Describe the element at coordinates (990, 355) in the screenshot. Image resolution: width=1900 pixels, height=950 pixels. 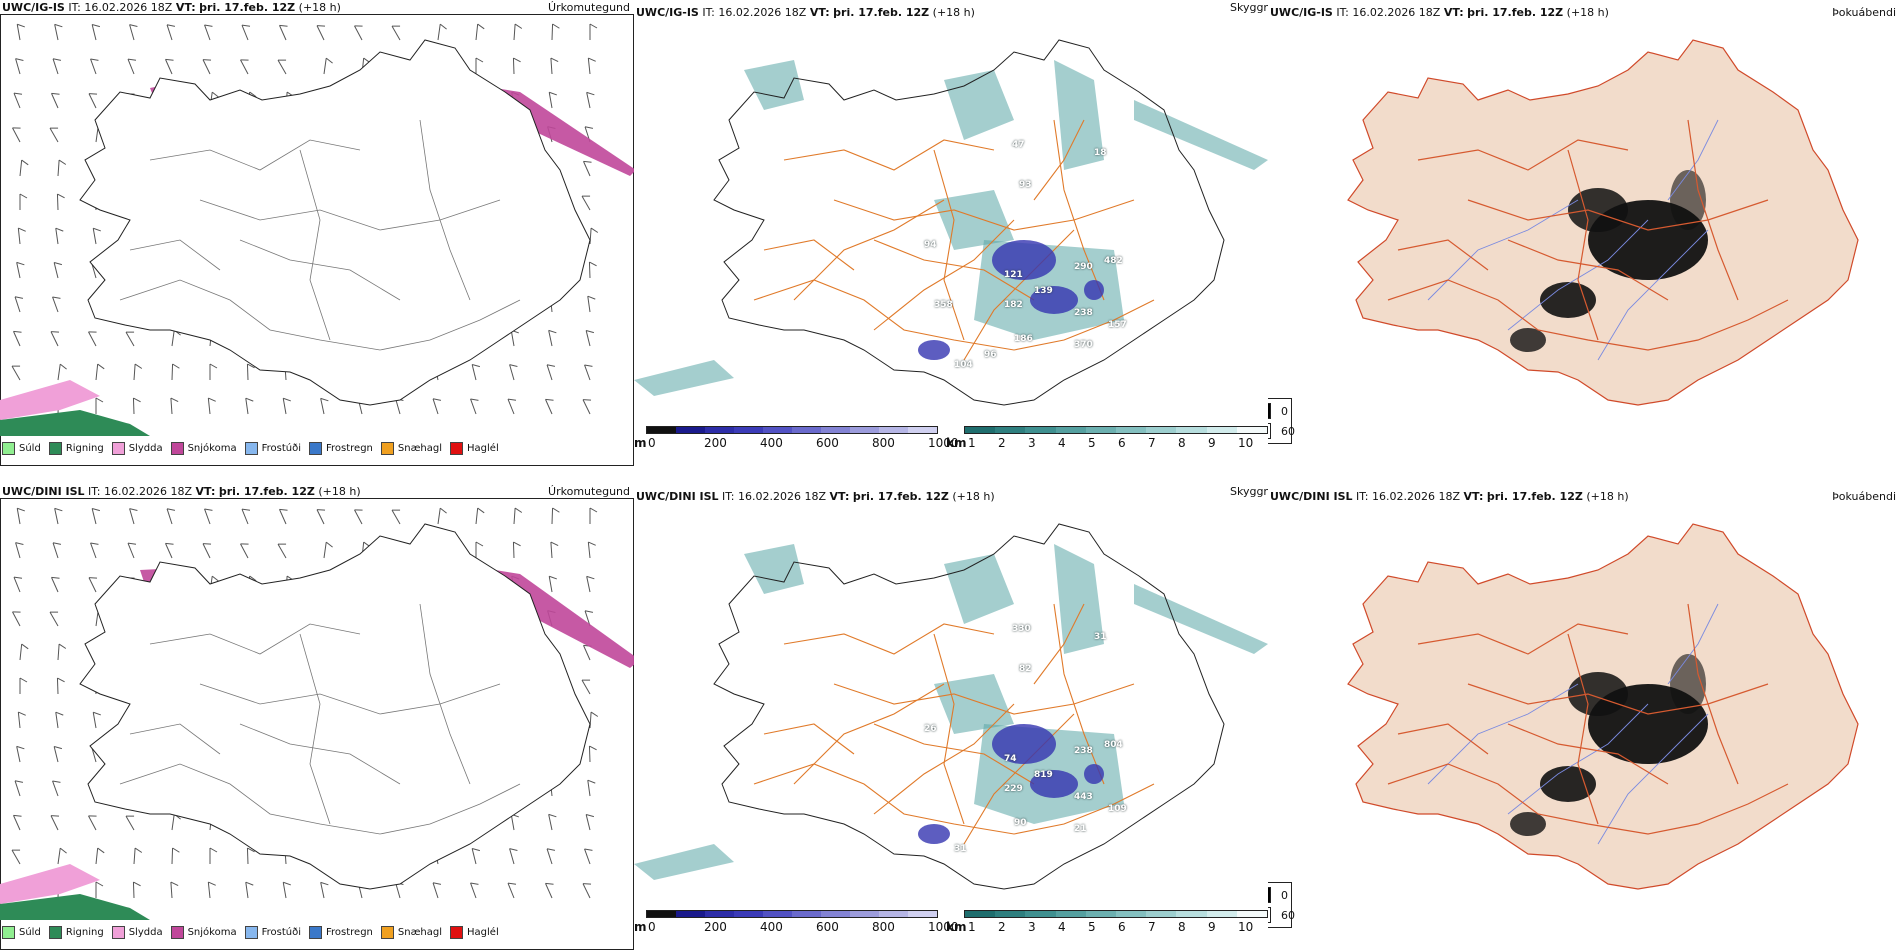
I see `ceiling-value-label: 96` at that location.